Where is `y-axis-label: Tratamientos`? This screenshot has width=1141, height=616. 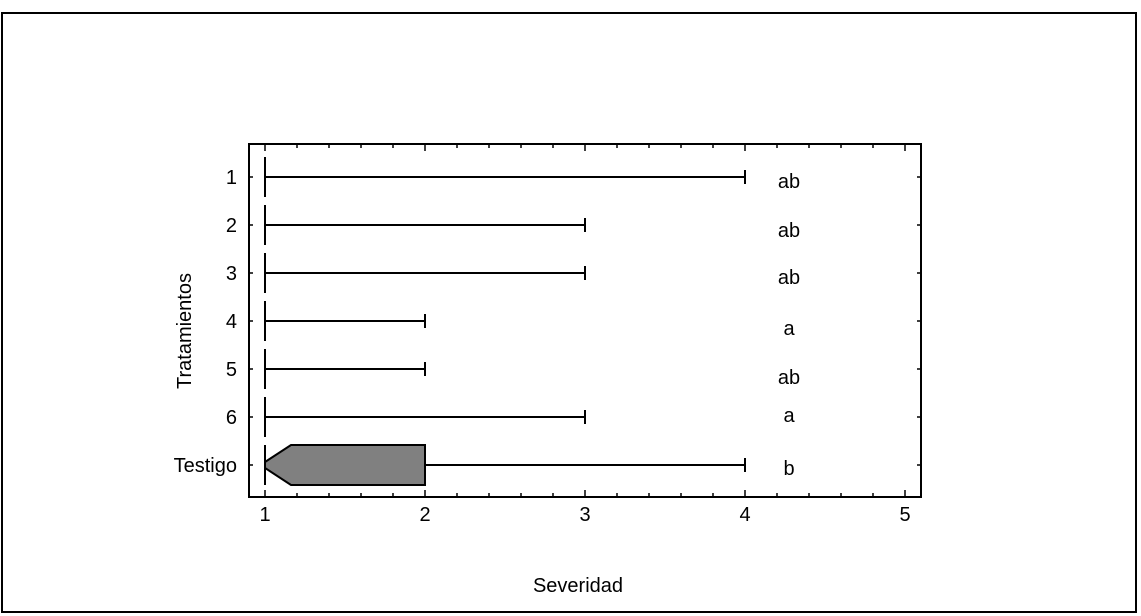
y-axis-label: Tratamientos is located at coordinates (185, 331).